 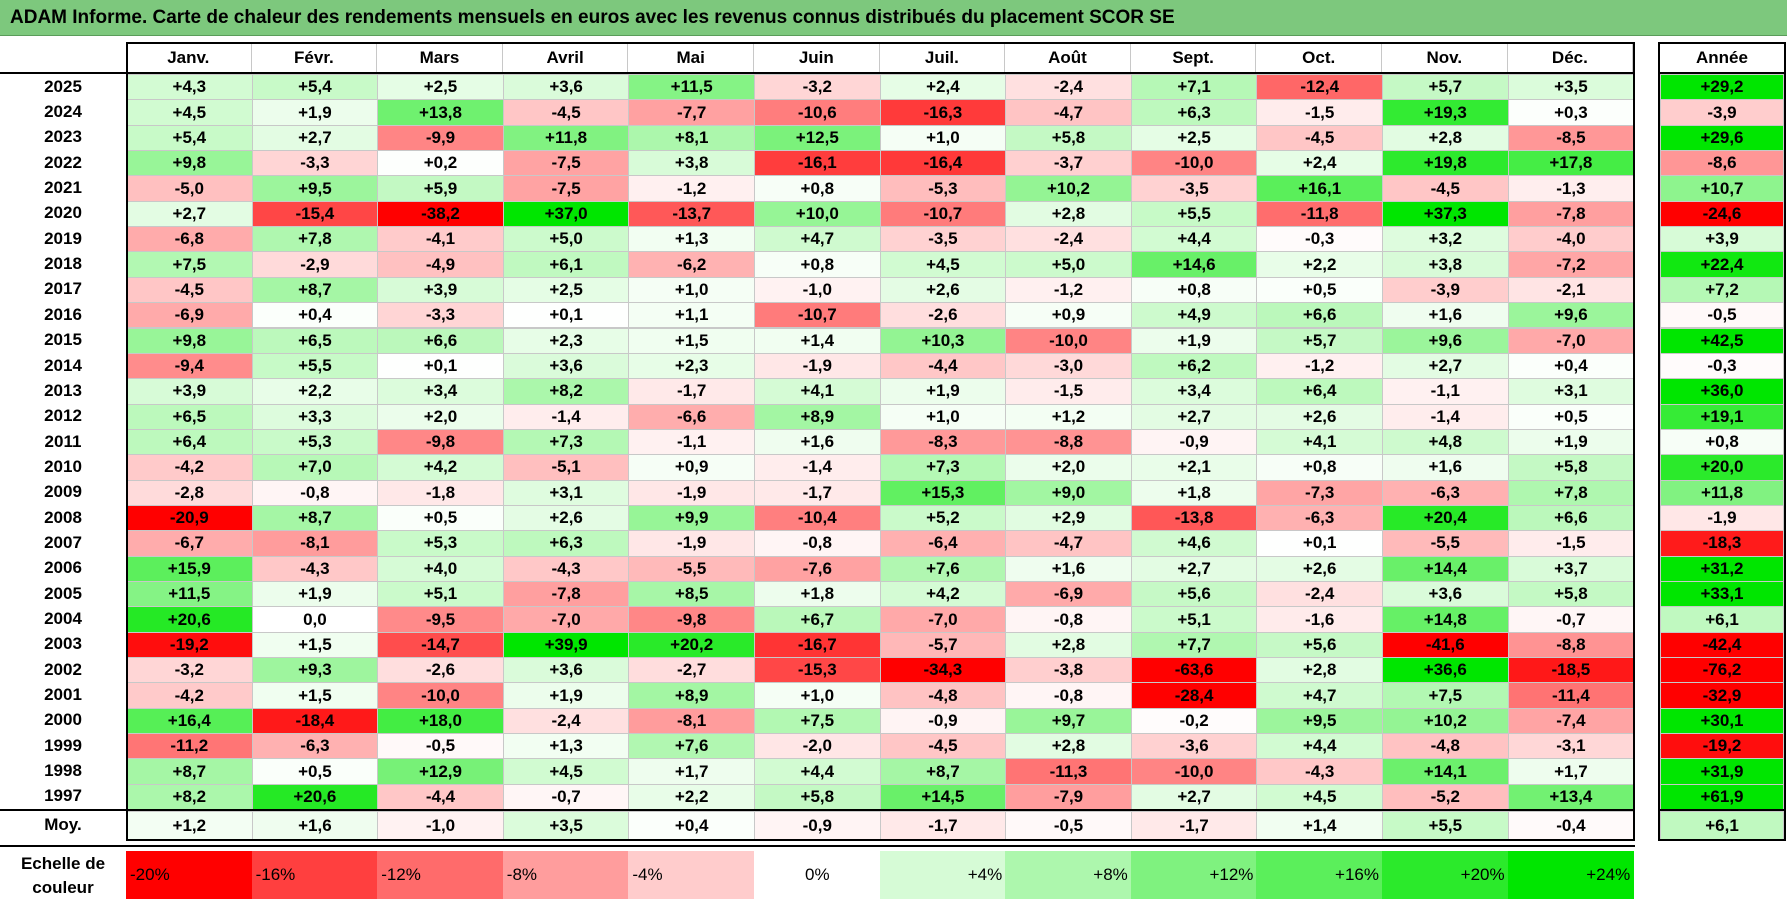 What do you see at coordinates (817, 594) in the screenshot?
I see `heatmap-cell: +1,8` at bounding box center [817, 594].